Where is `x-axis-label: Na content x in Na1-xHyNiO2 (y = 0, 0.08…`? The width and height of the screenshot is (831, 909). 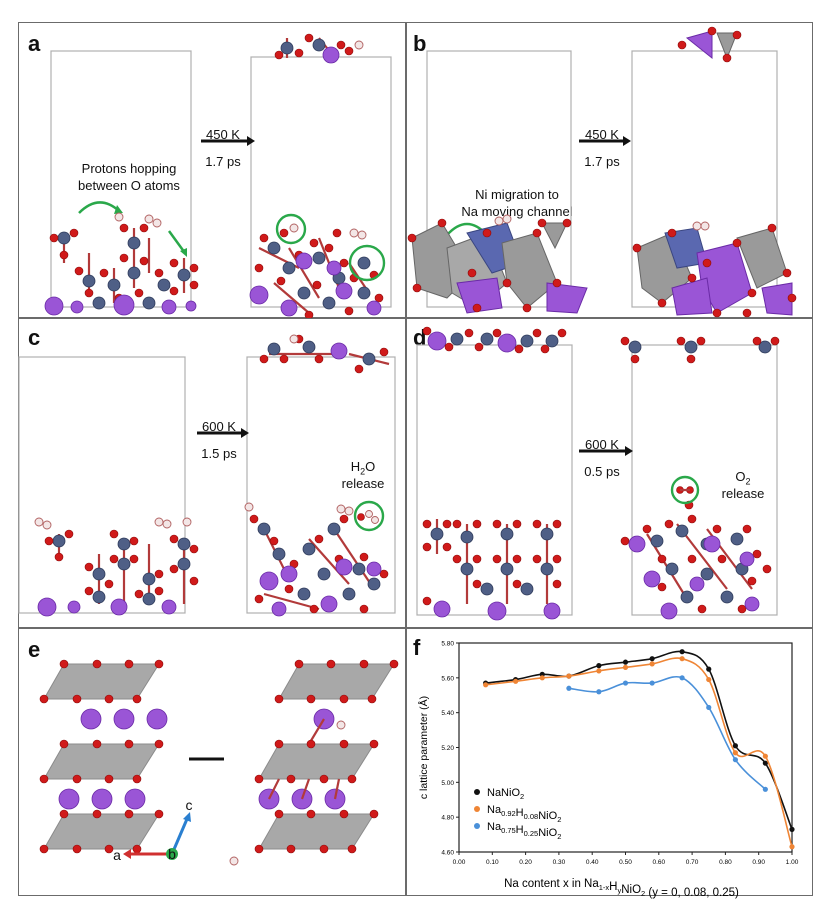
x-axis-label: Na content x in Na1-xHyNiO2 (y = 0, 0.08… is located at coordinates (621, 888).